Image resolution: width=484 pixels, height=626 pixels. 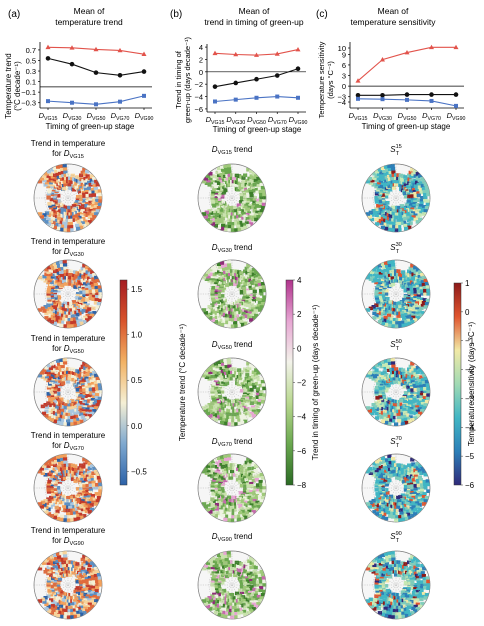 I want to click on panel-b-letter: (b), so click(x=176, y=14).